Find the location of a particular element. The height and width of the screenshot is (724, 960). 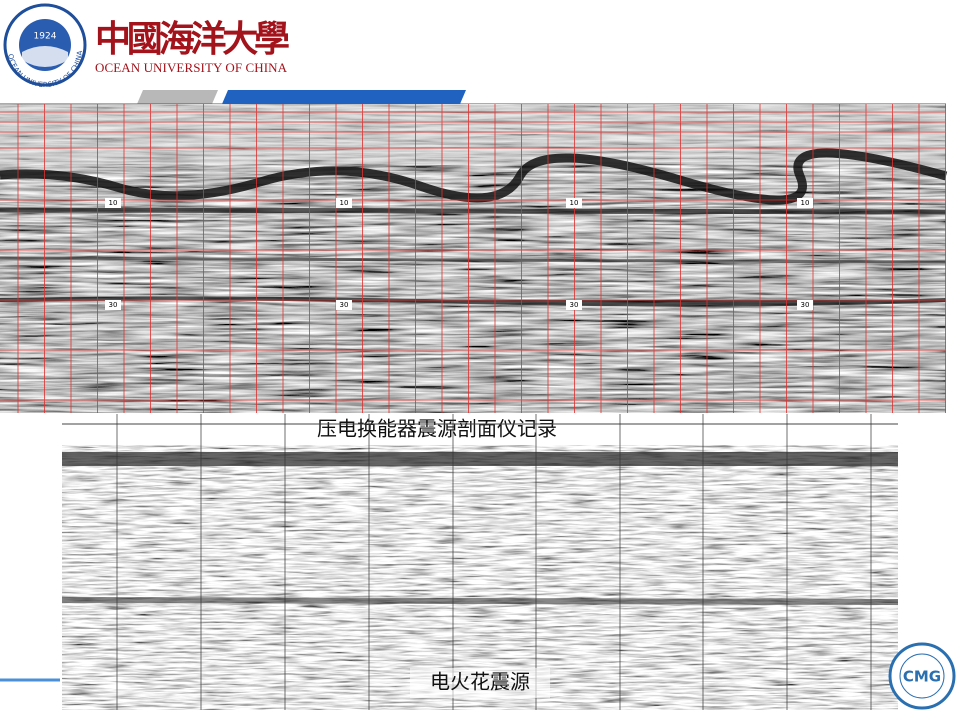

footer-logo: CMG is located at coordinates (922, 676).